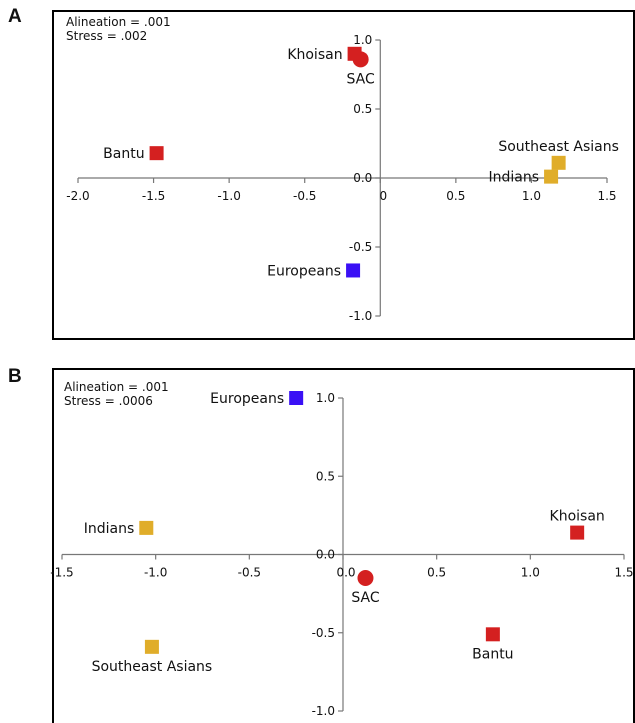 Image resolution: width=635 pixels, height=723 pixels. I want to click on panel-a-y-tick-label: 0.5, so click(362, 109).